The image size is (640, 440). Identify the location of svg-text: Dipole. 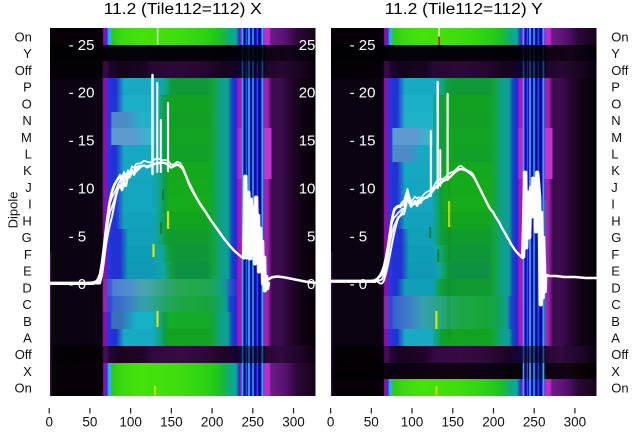
(13, 210).